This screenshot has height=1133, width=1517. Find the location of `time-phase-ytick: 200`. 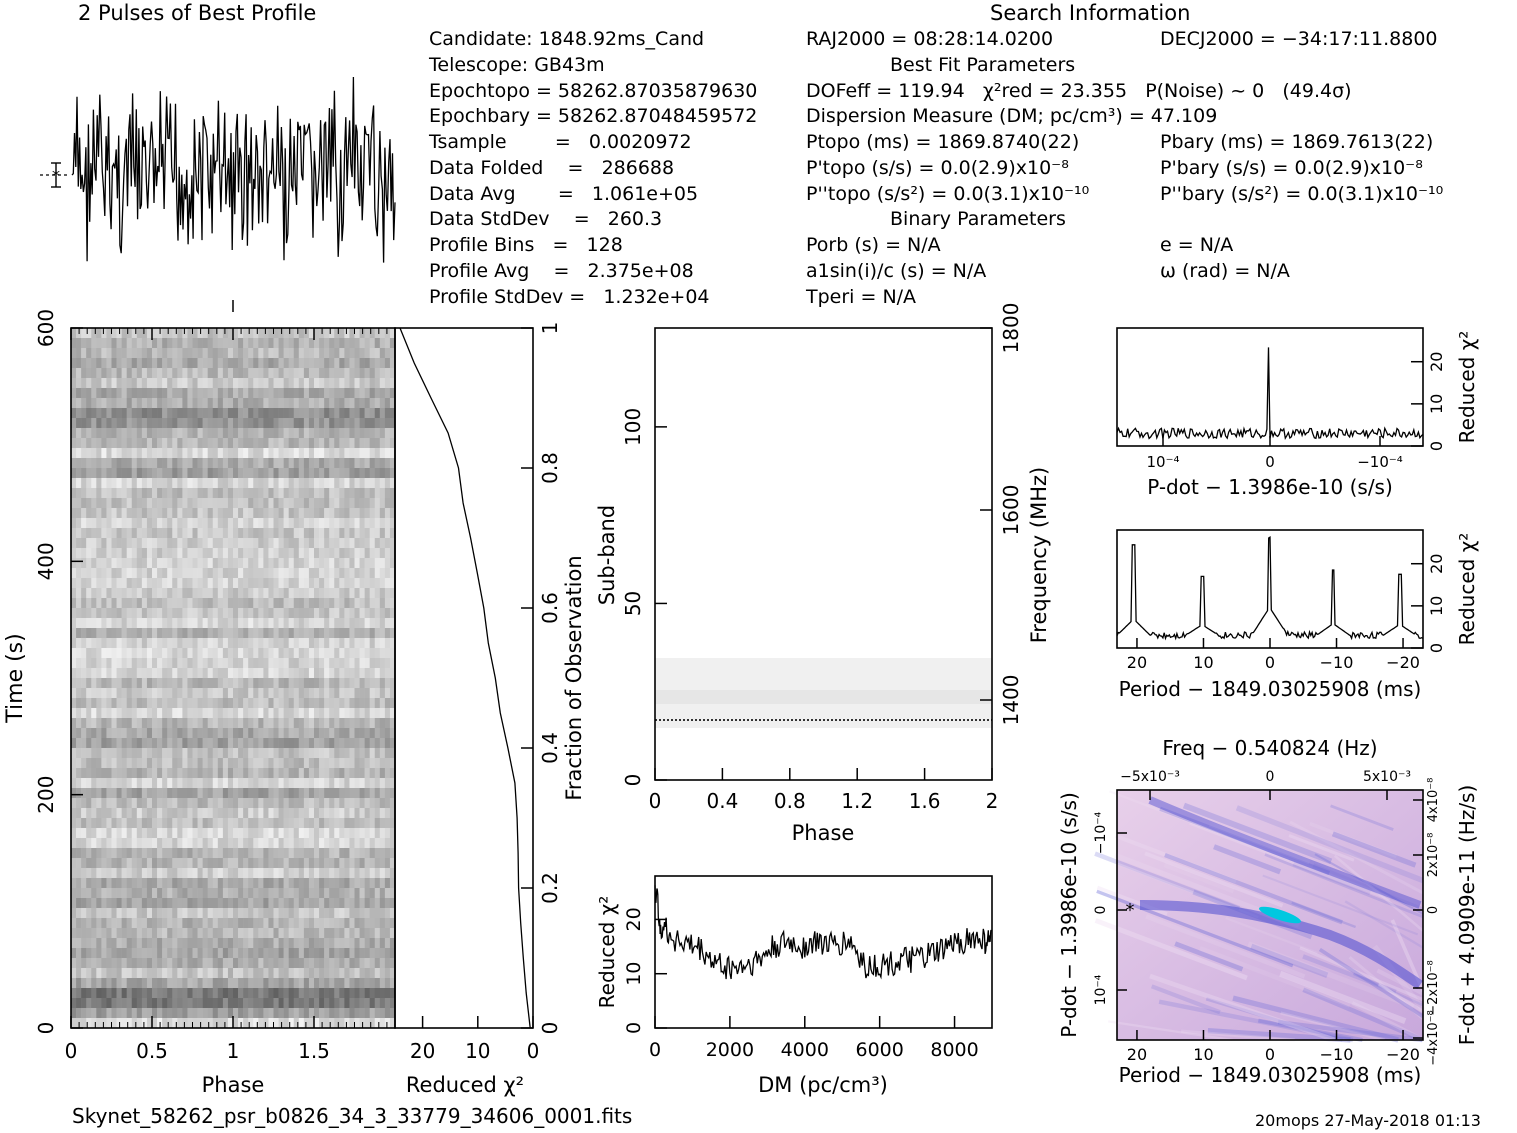

time-phase-ytick: 200 is located at coordinates (46, 795).